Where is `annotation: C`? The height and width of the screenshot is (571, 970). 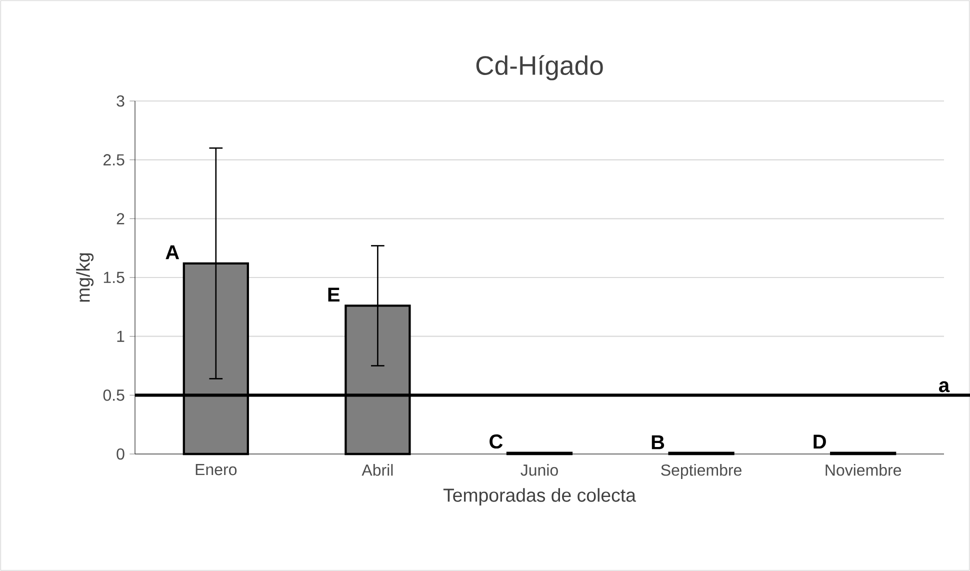
annotation: C is located at coordinates (496, 441).